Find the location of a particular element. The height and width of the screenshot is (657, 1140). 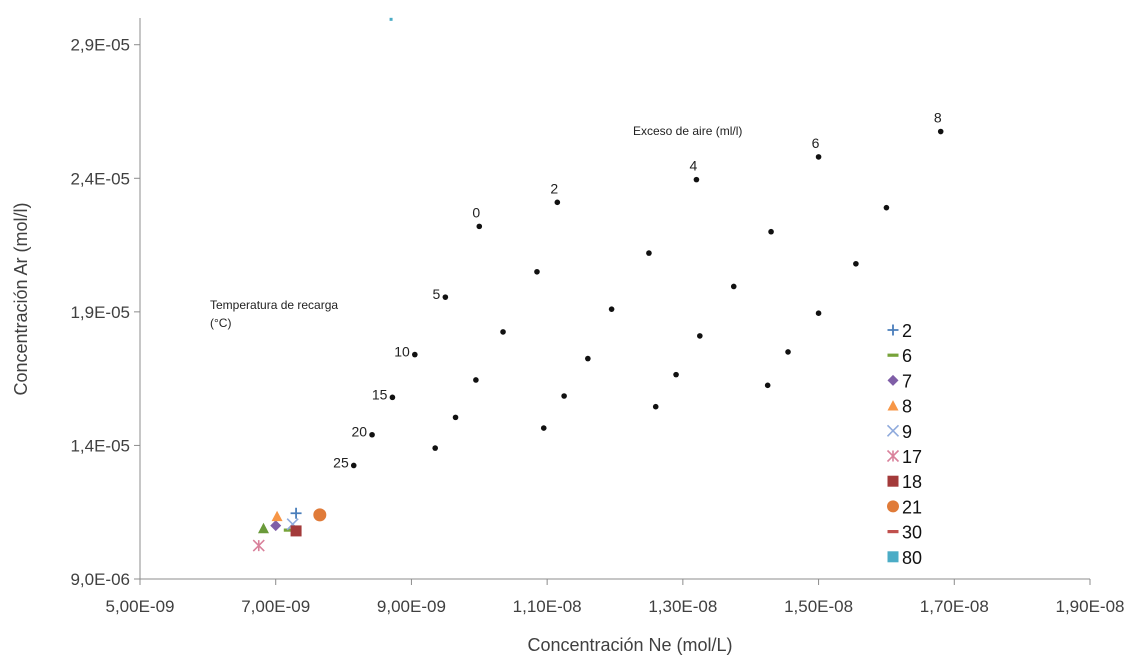

legend-label-80: 80 is located at coordinates (912, 558).